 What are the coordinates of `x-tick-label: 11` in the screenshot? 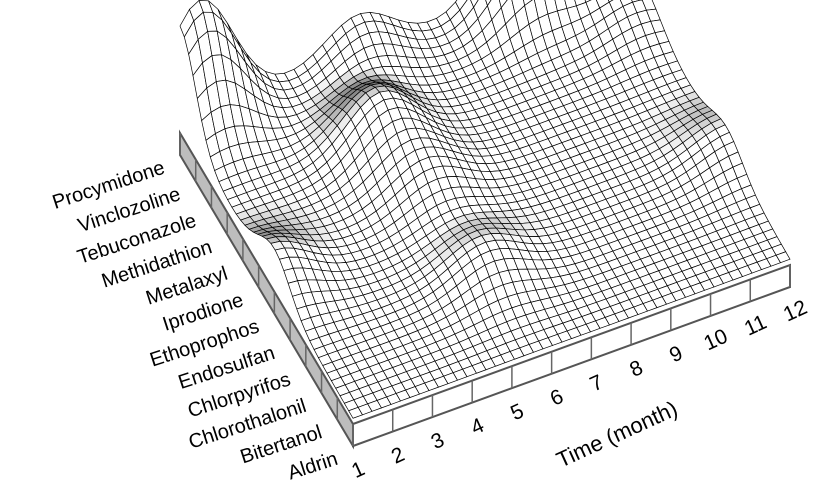 It's located at (755, 326).